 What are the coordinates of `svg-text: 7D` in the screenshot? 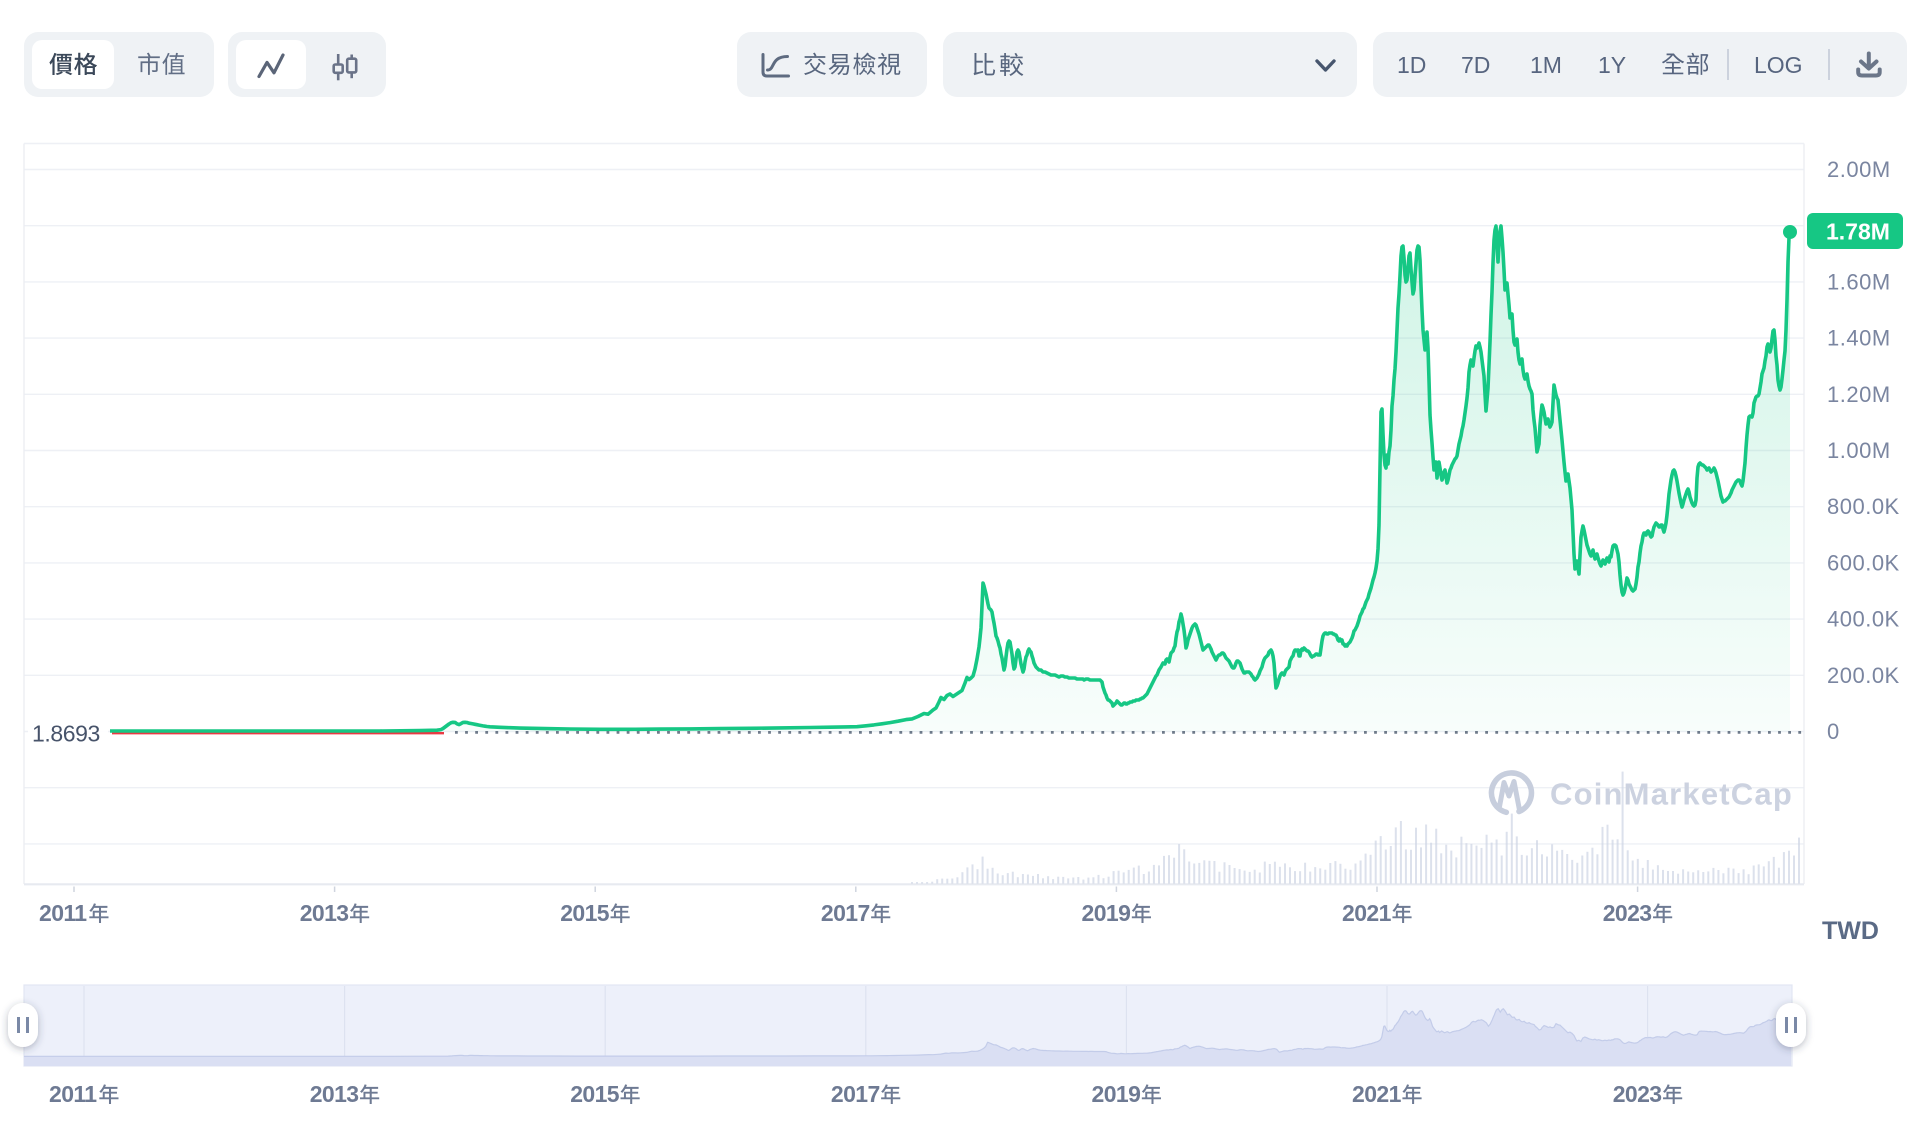 It's located at (1475, 65).